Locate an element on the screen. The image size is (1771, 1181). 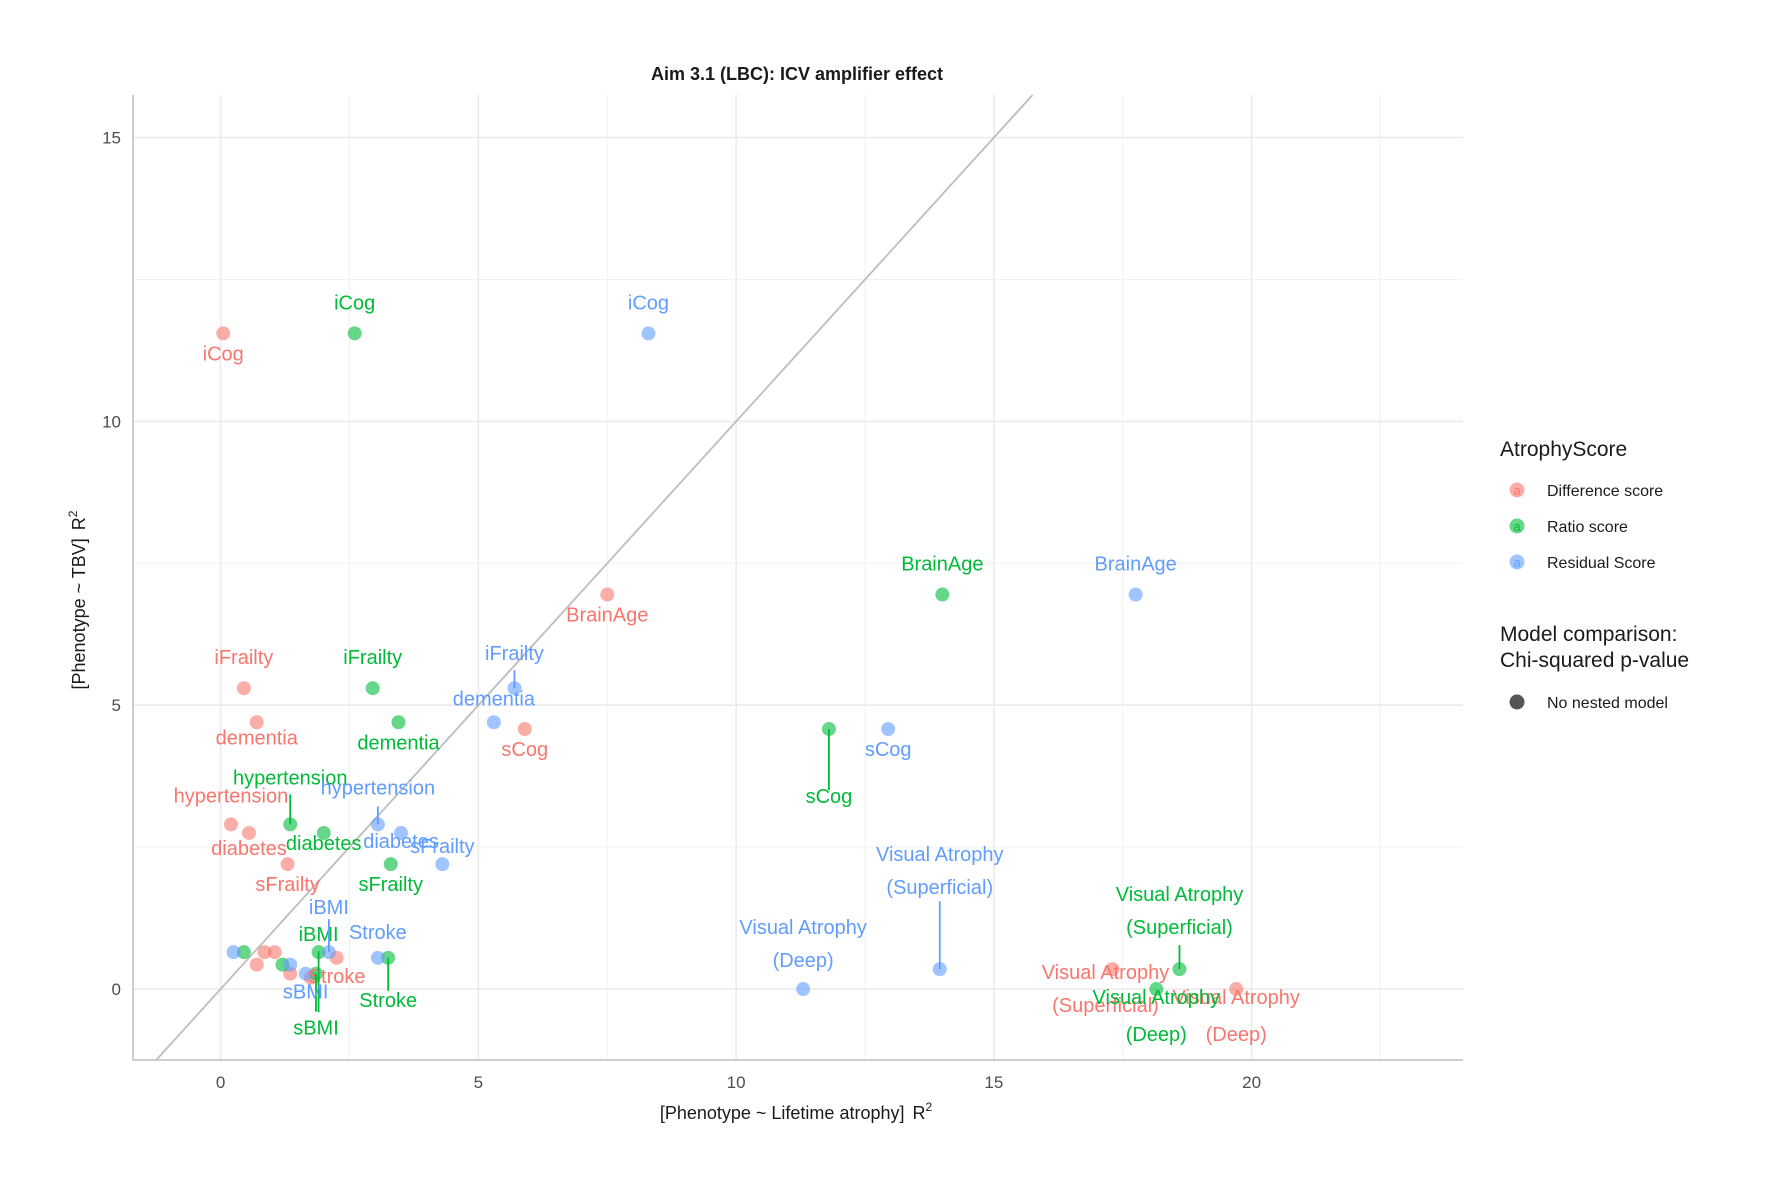
y-axis-r-symbol: R is located at coordinates (79, 523).